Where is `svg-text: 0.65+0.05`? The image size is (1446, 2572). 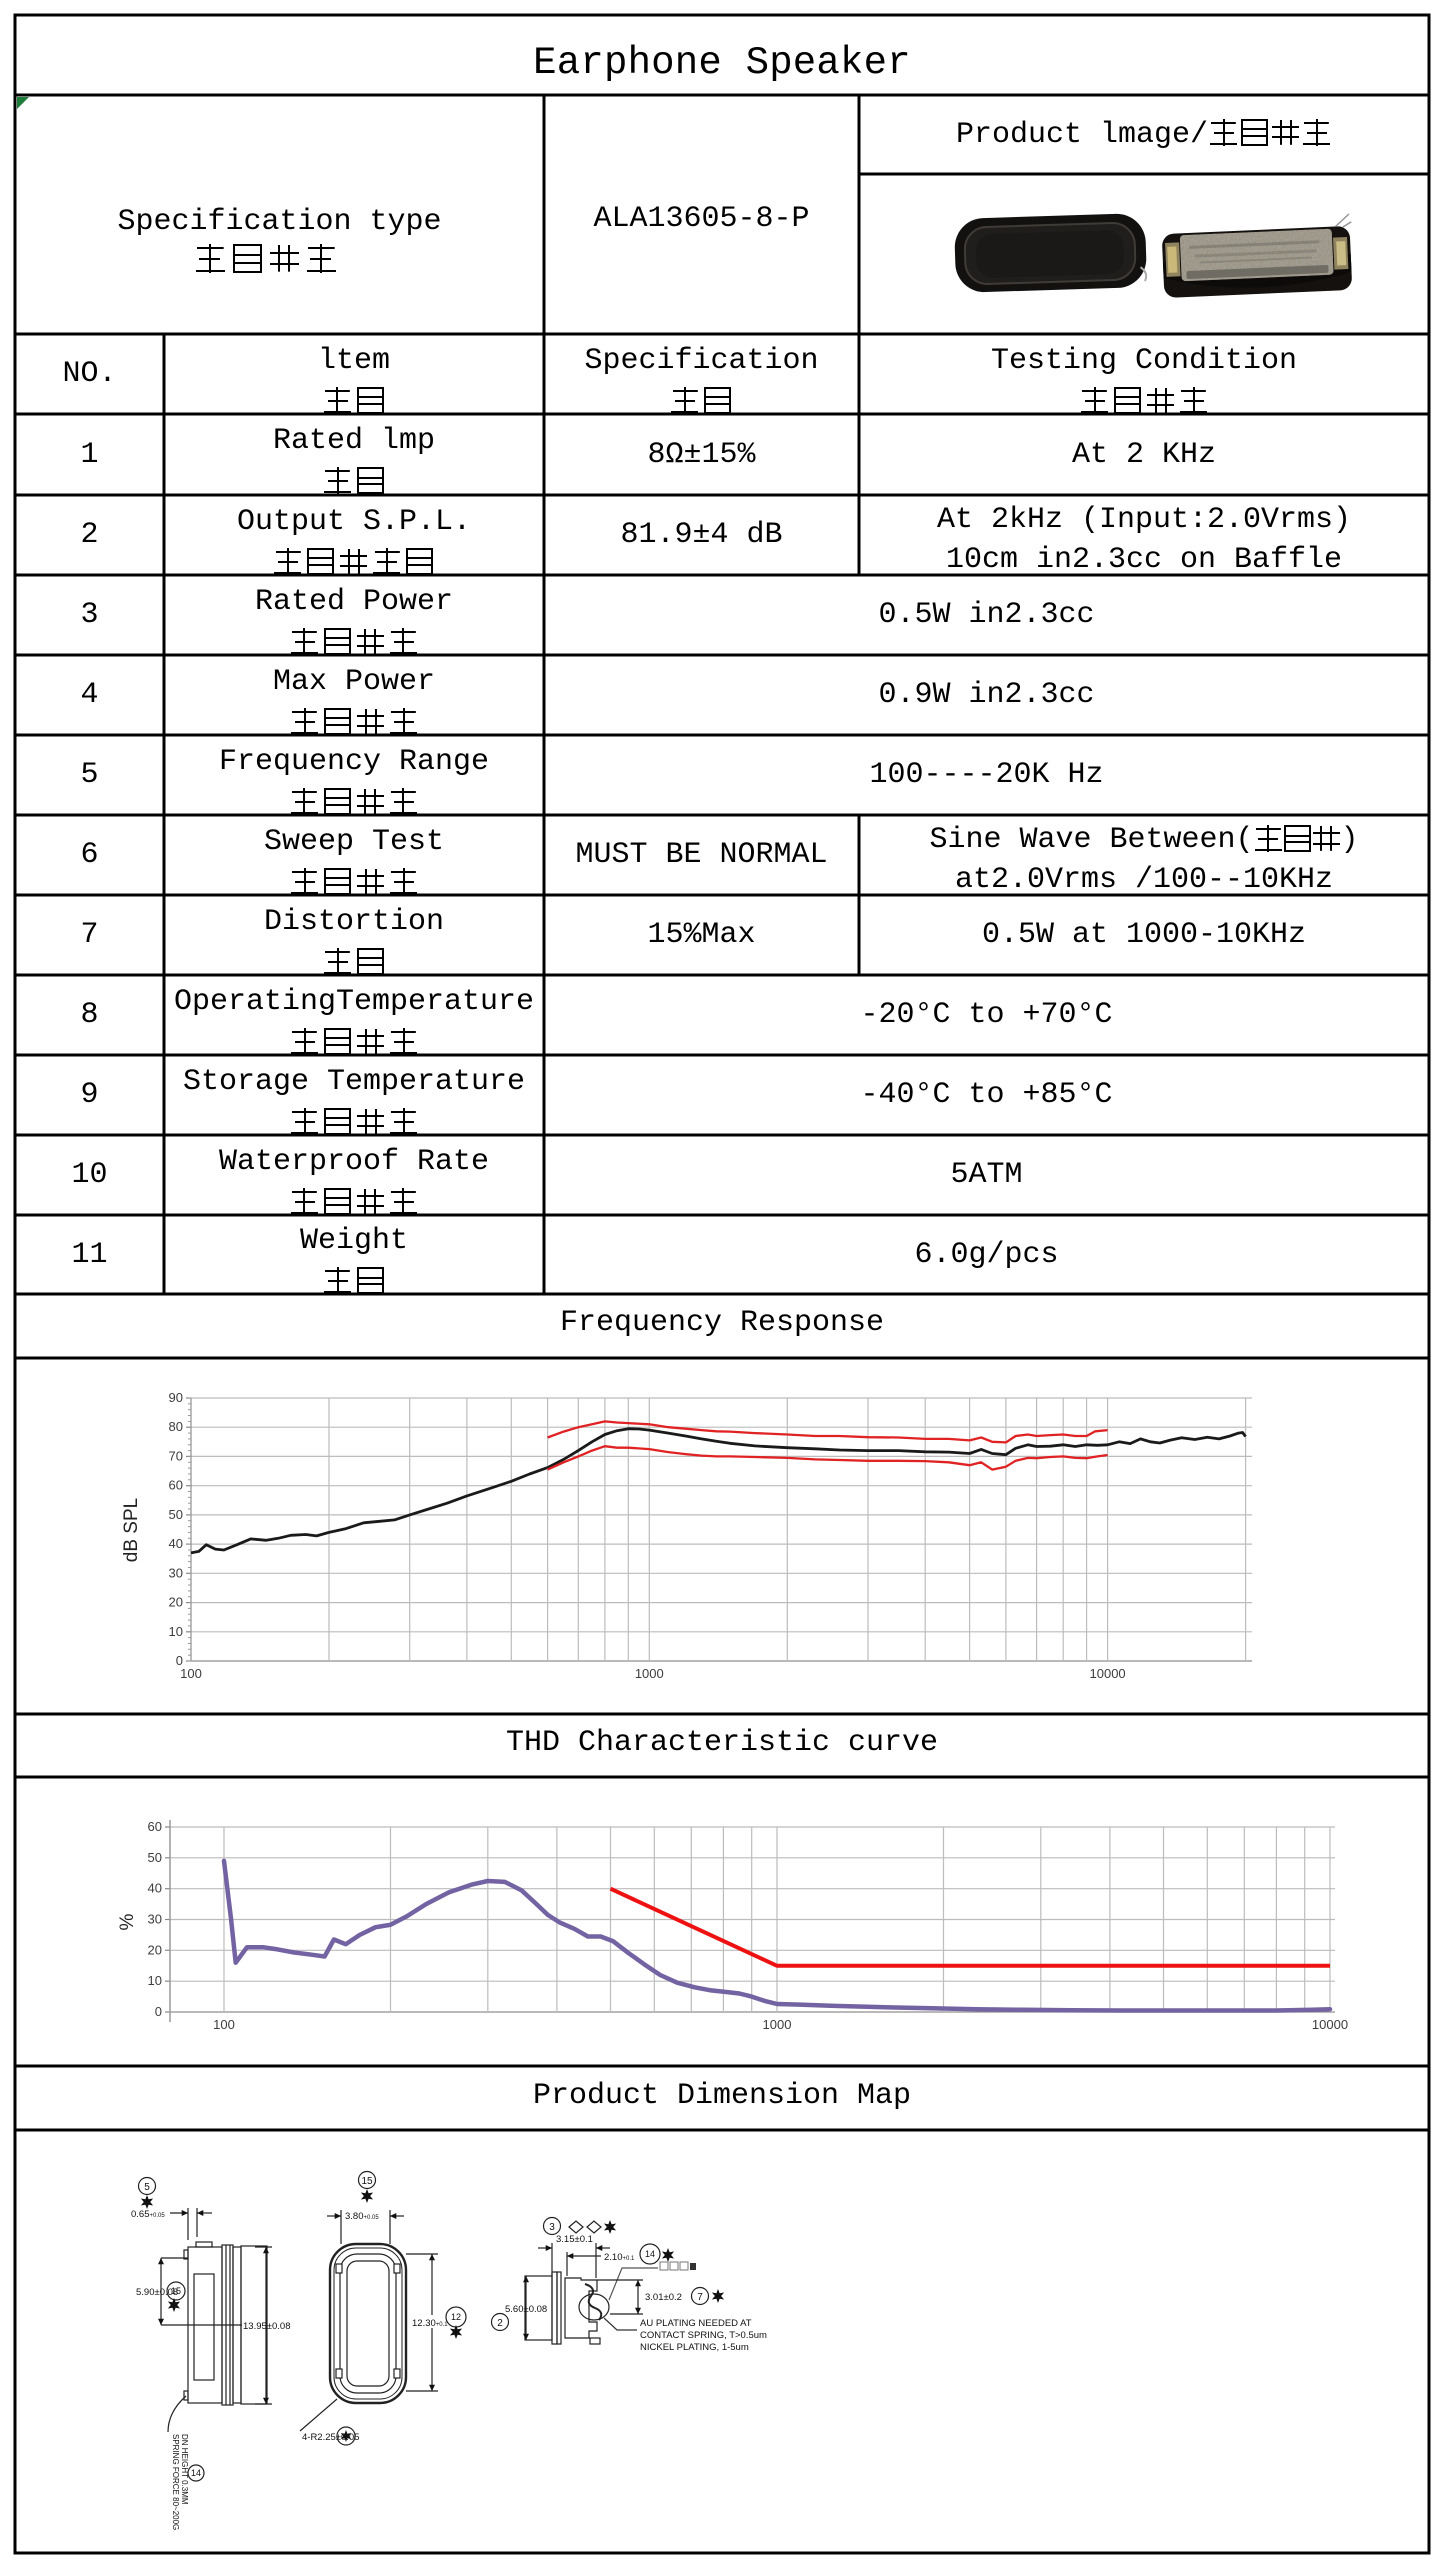
svg-text: 0.65+0.05 is located at coordinates (148, 2214).